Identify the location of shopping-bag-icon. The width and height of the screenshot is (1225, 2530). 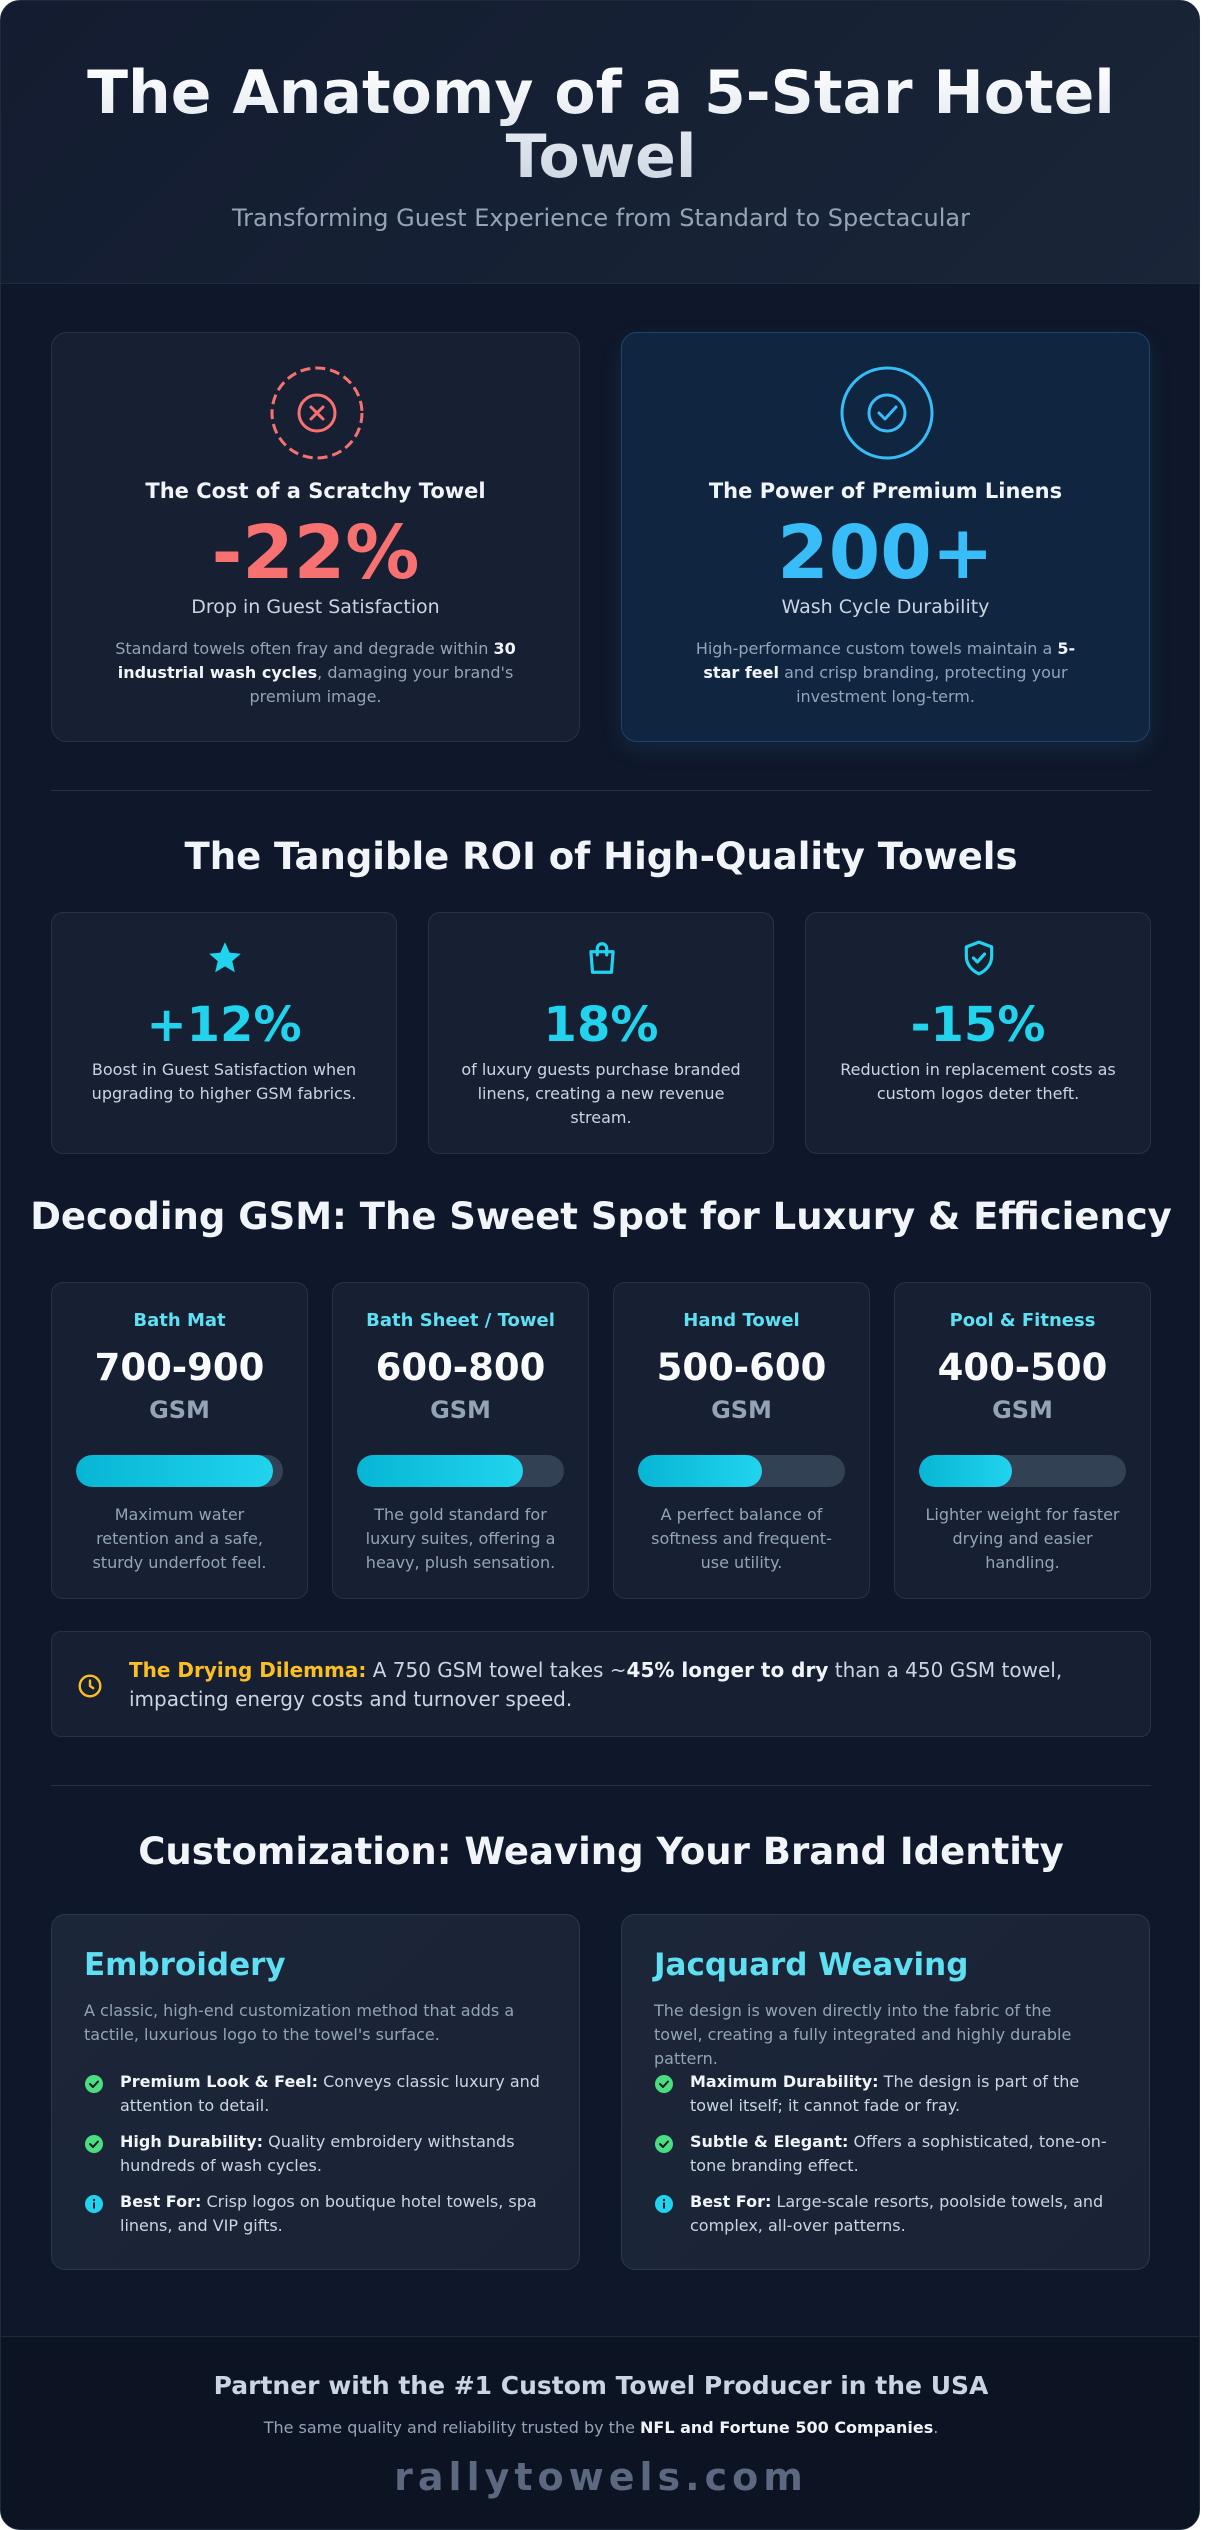
(602, 958).